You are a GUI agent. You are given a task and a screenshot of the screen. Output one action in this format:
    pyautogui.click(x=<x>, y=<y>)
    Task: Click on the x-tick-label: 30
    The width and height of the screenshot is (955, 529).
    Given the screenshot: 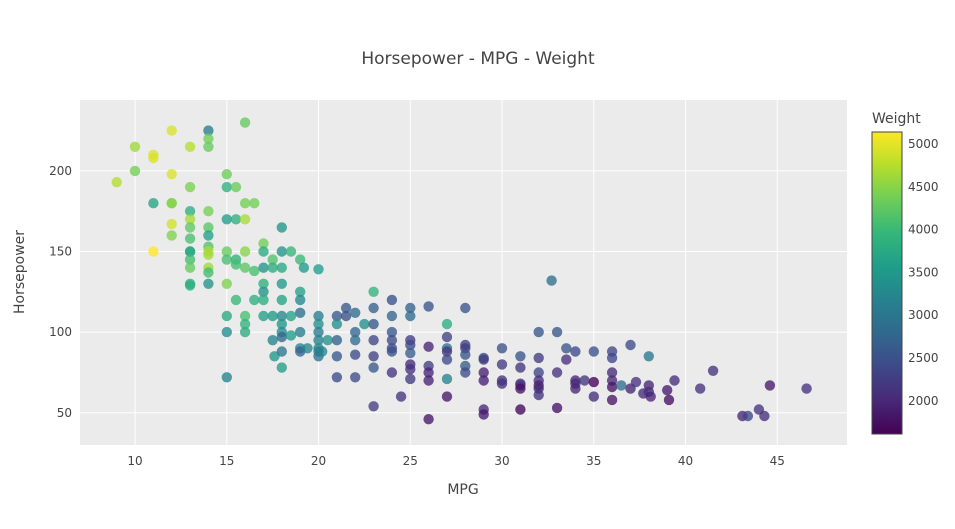 What is the action you would take?
    pyautogui.click(x=501, y=461)
    